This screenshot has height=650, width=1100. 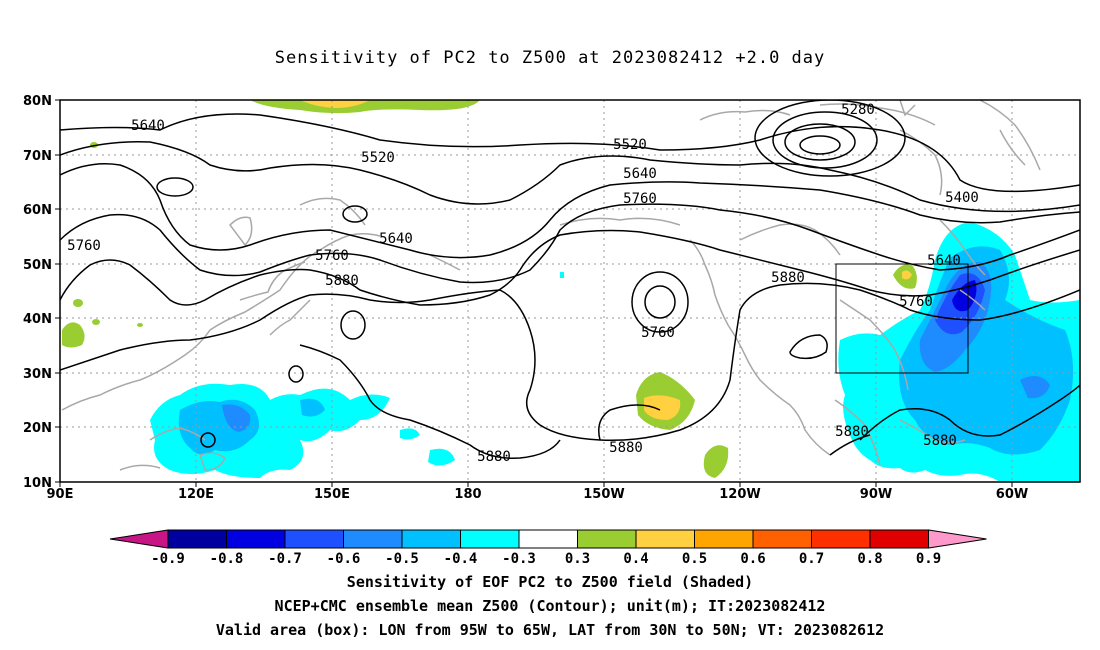 What do you see at coordinates (285, 559) in the screenshot?
I see `colorbar-tick-label: -0.7` at bounding box center [285, 559].